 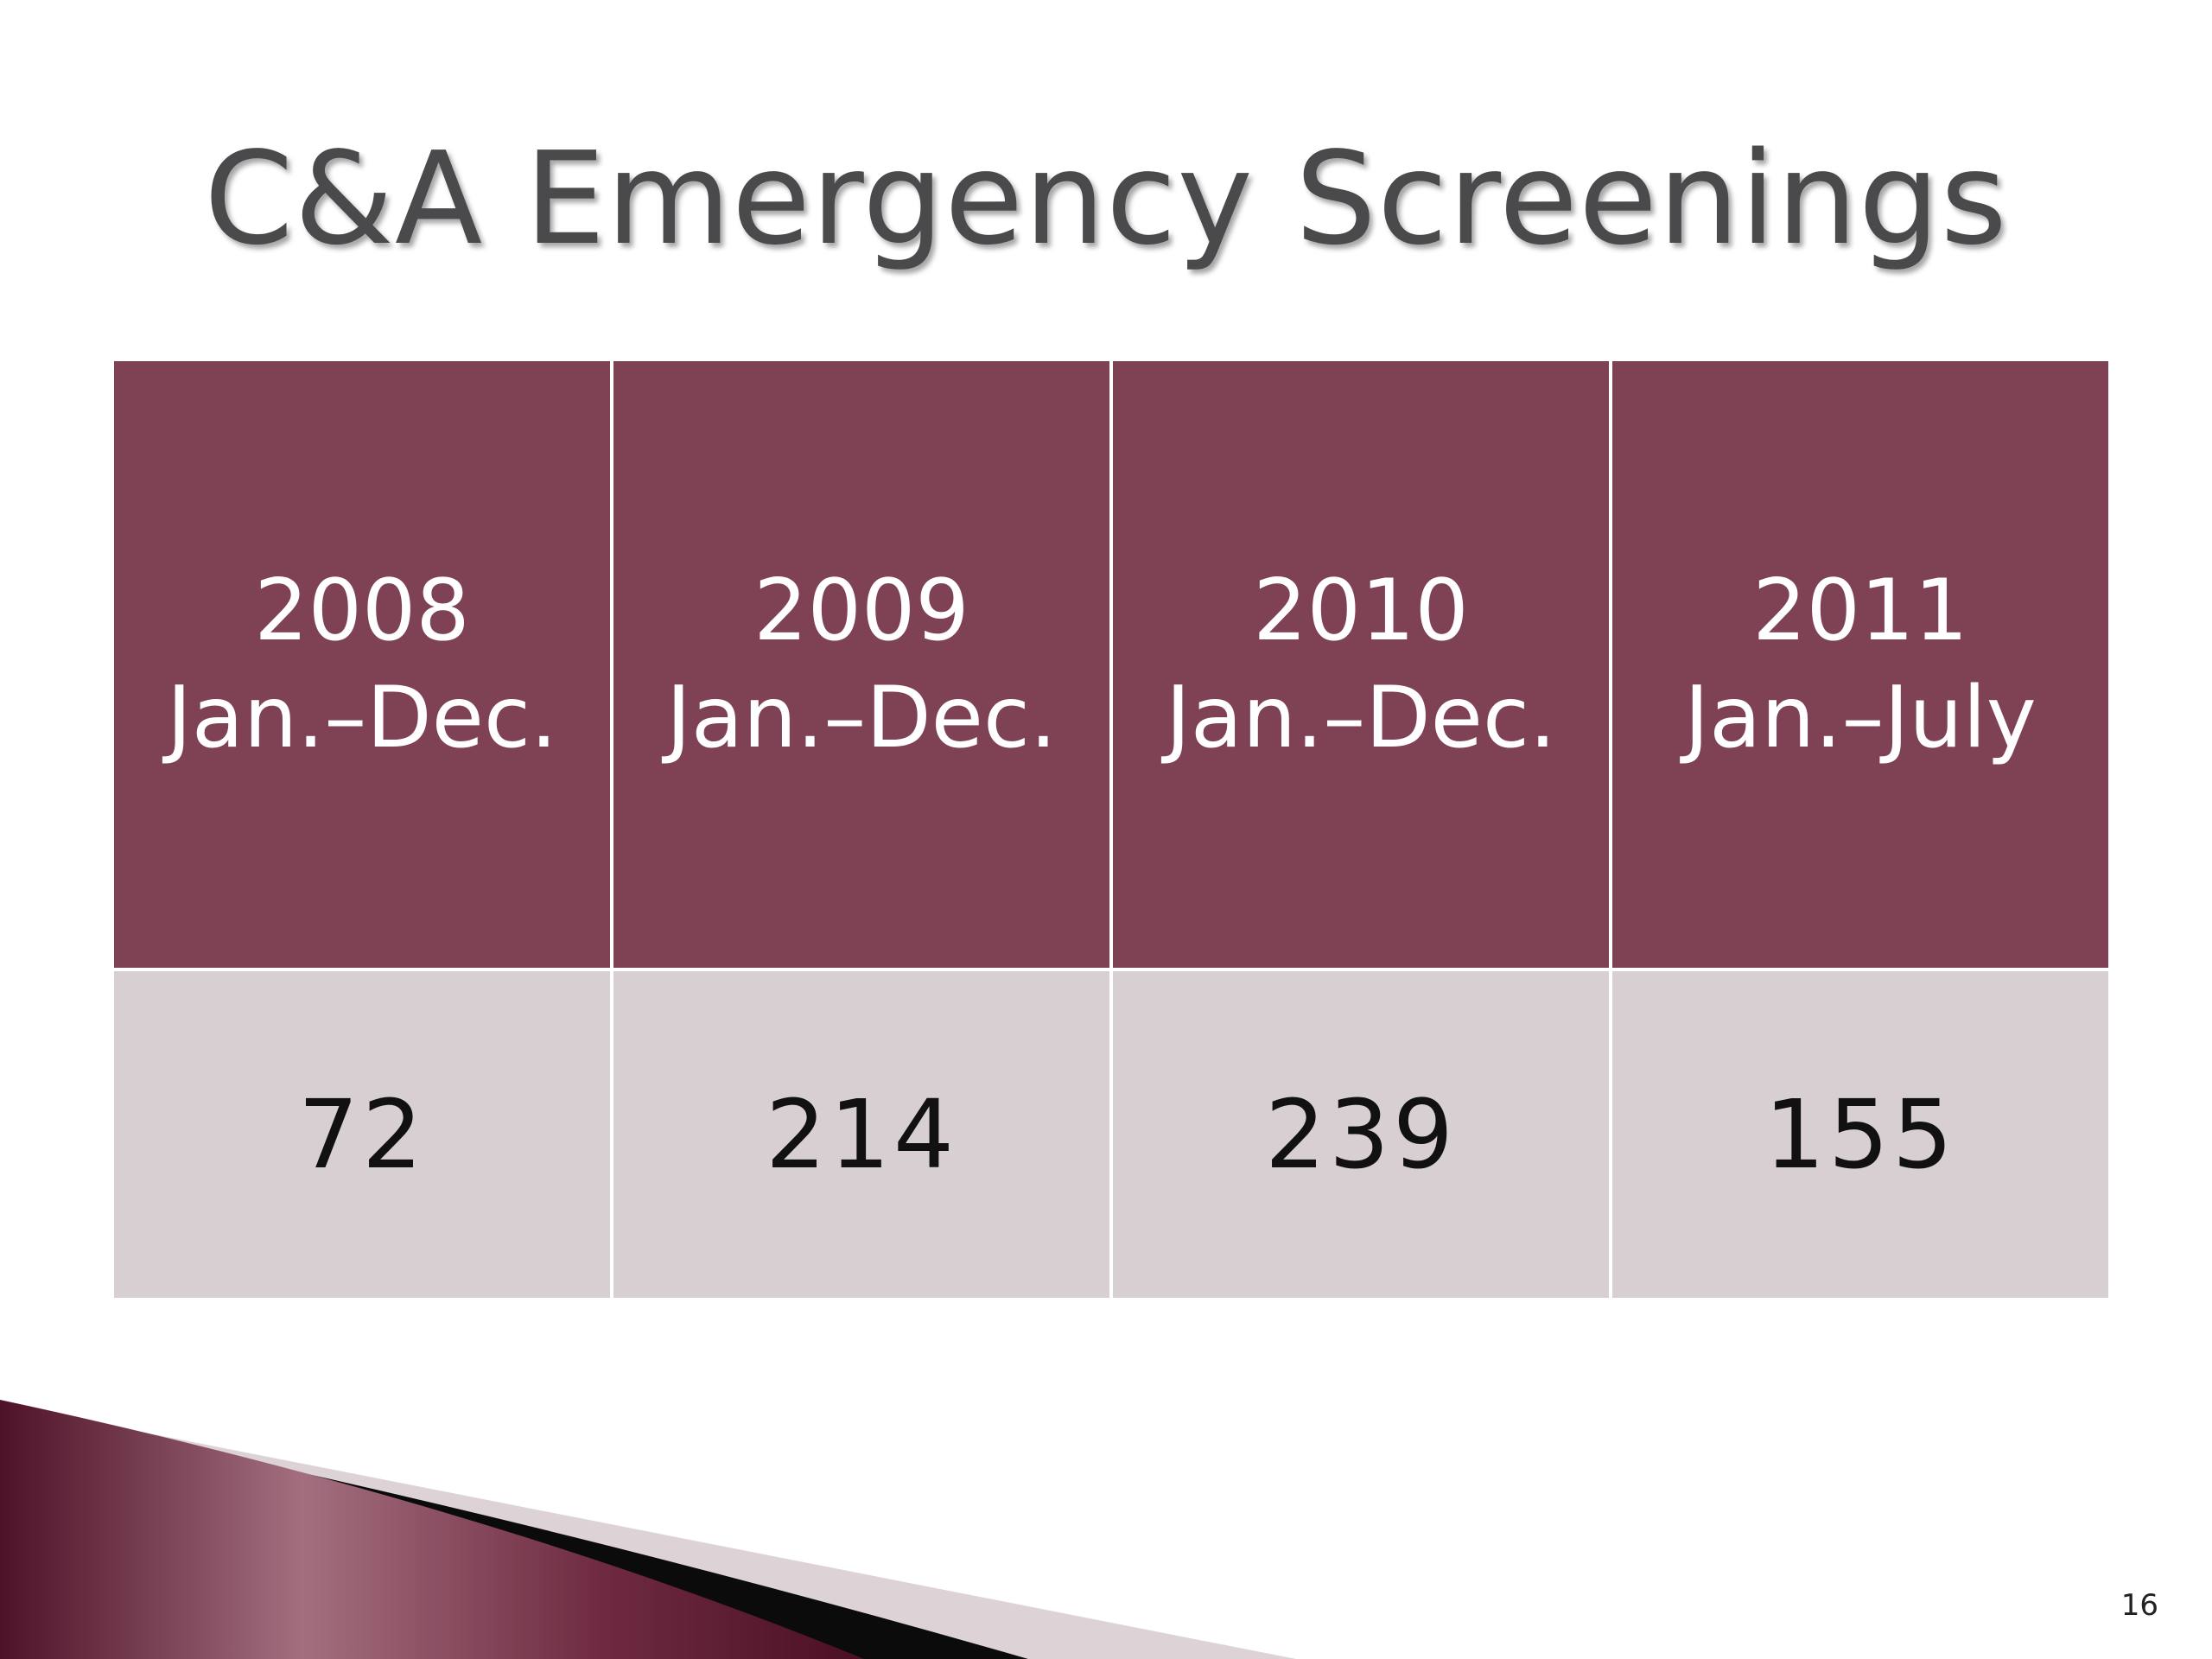 What do you see at coordinates (1106, 198) in the screenshot?
I see `slide-title: C&A Emergency Screenings` at bounding box center [1106, 198].